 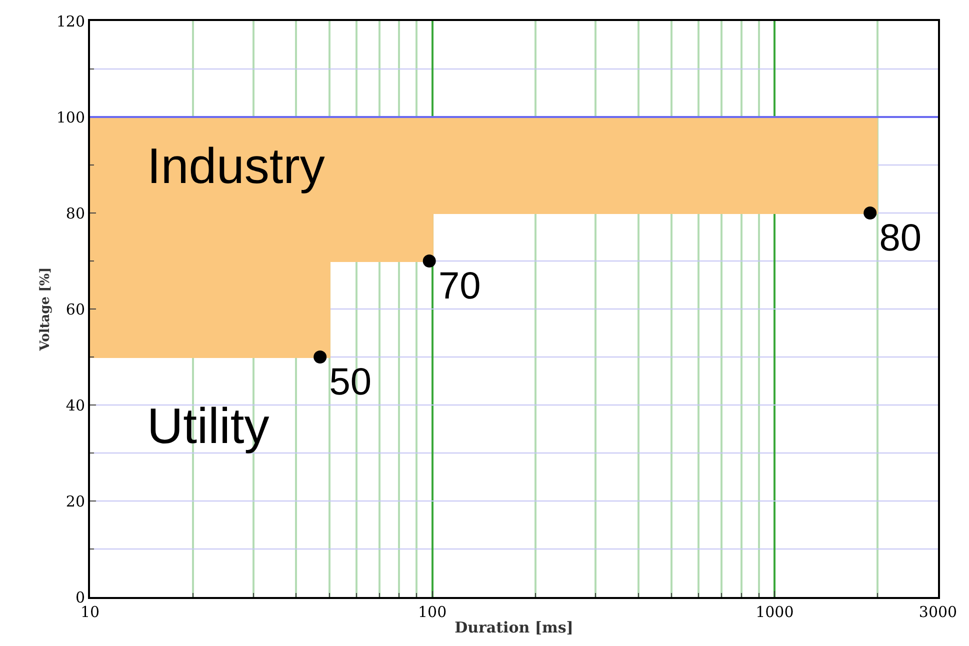 I want to click on annotation: Utility, so click(x=208, y=426).